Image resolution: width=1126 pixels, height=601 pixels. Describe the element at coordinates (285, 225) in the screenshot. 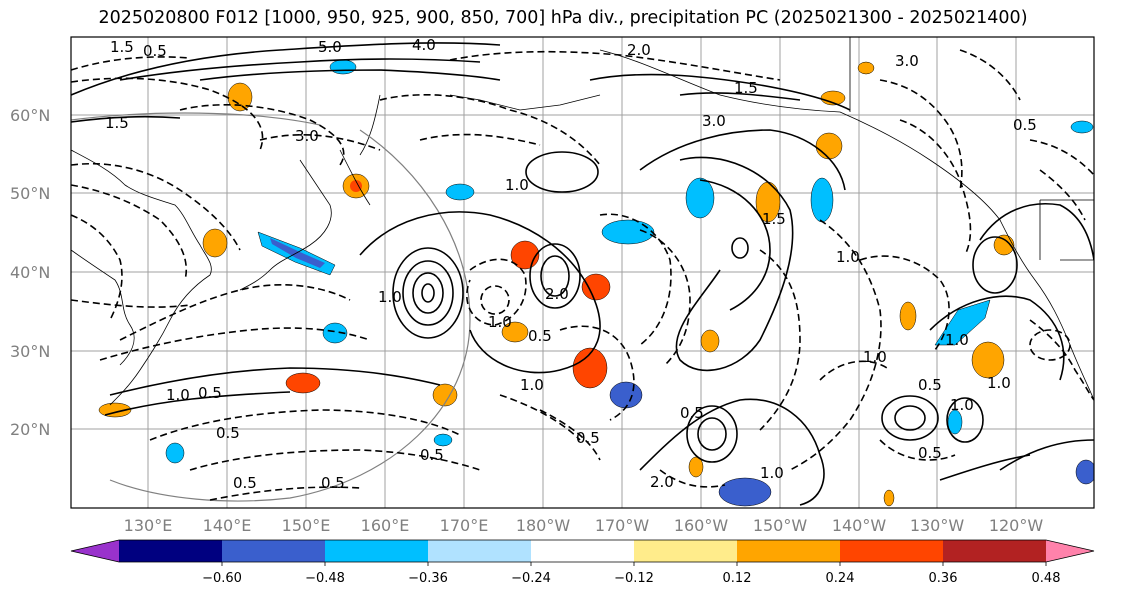

I see `coastline-japan` at that location.